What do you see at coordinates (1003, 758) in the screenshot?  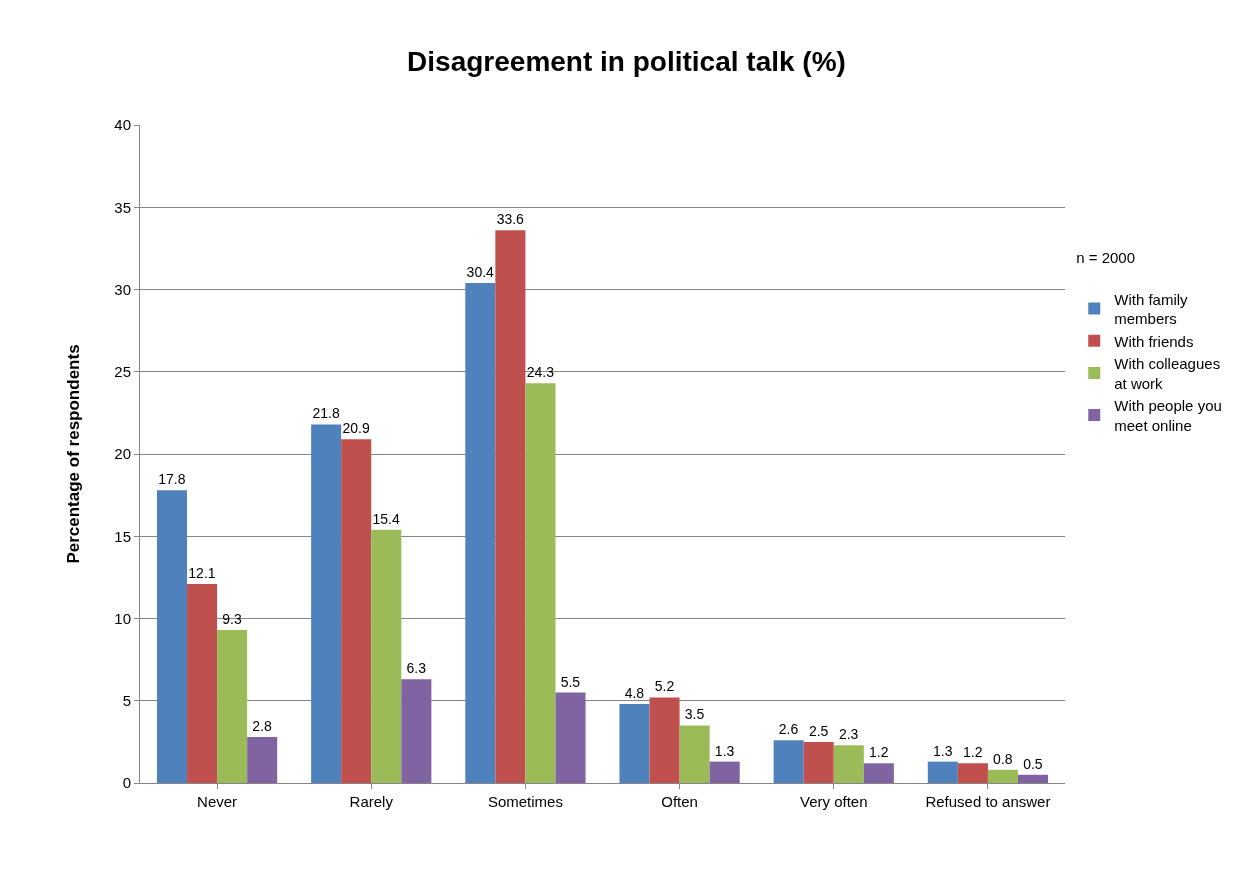 I see `data-label: 0.8` at bounding box center [1003, 758].